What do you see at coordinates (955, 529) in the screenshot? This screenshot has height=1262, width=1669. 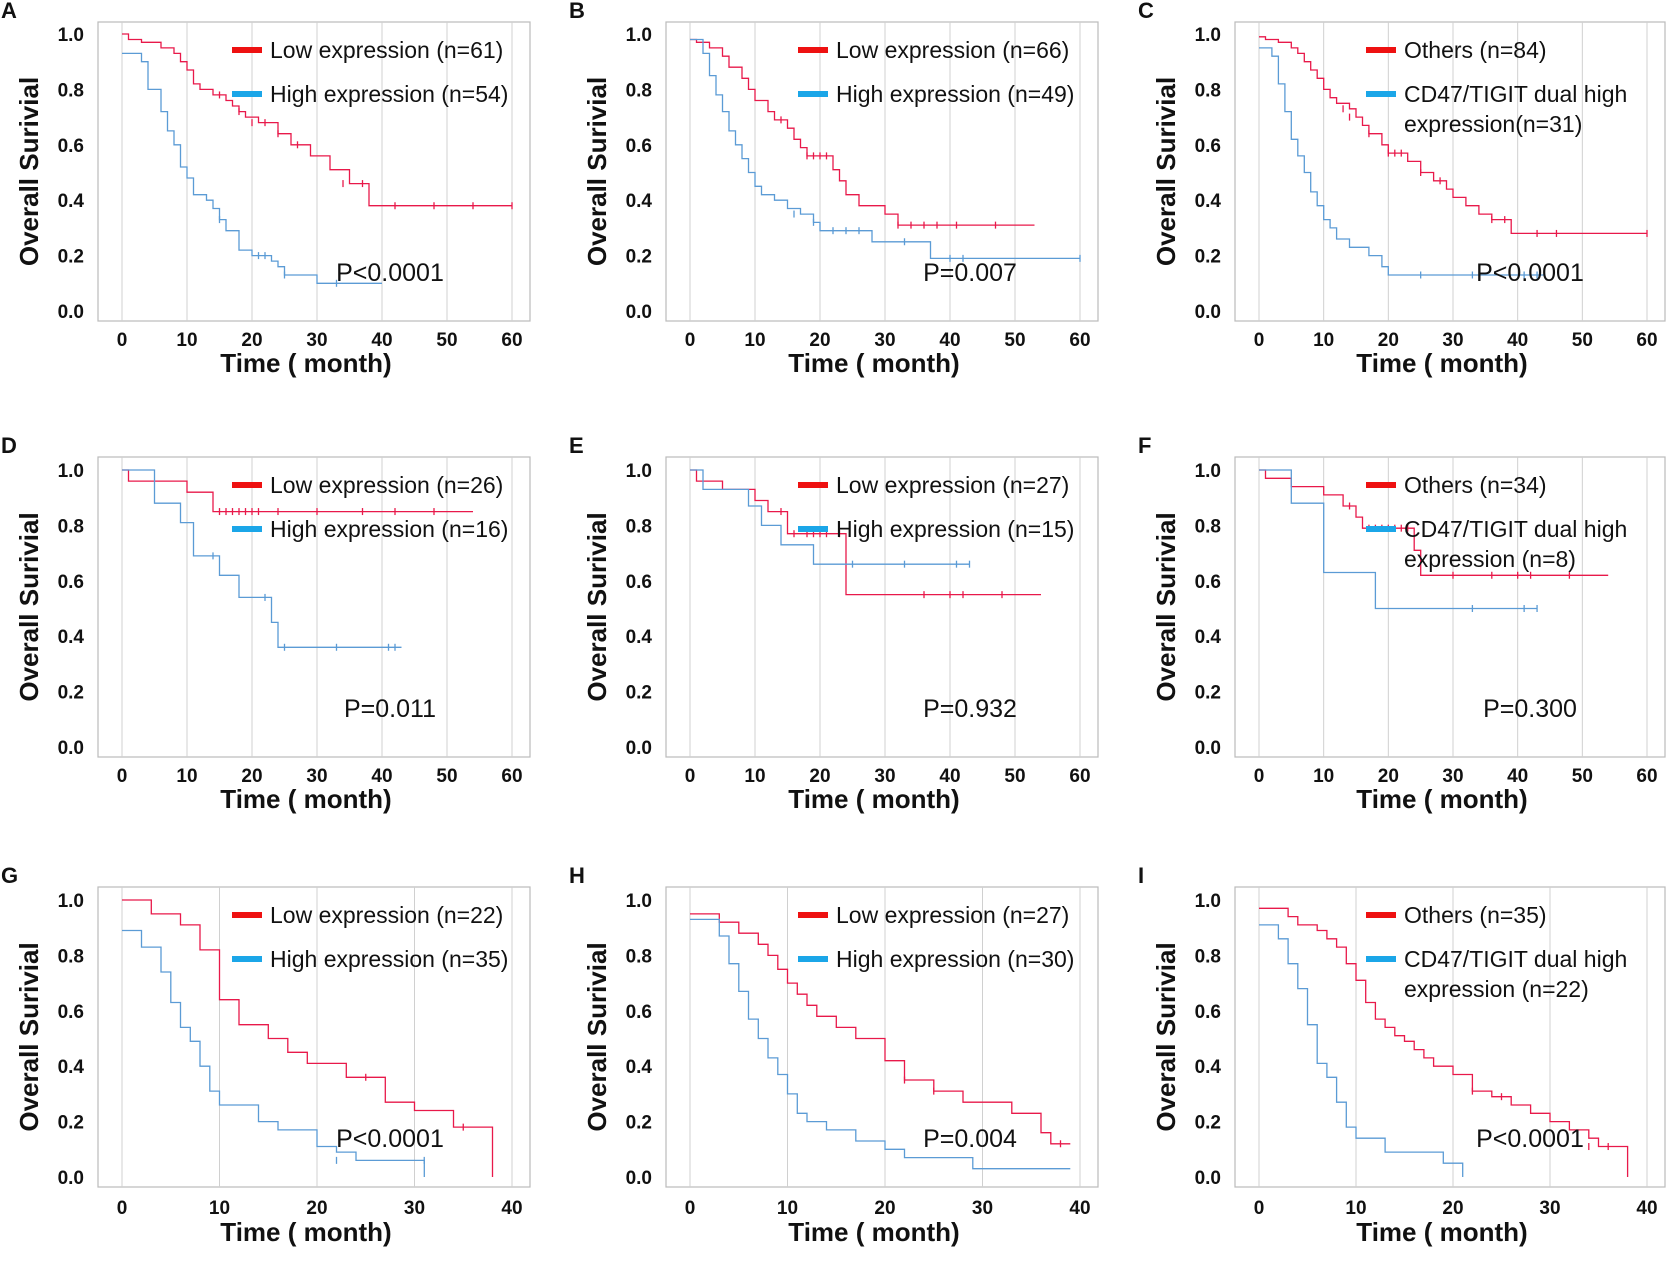 I see `legend-label: High expression (n=15)` at bounding box center [955, 529].